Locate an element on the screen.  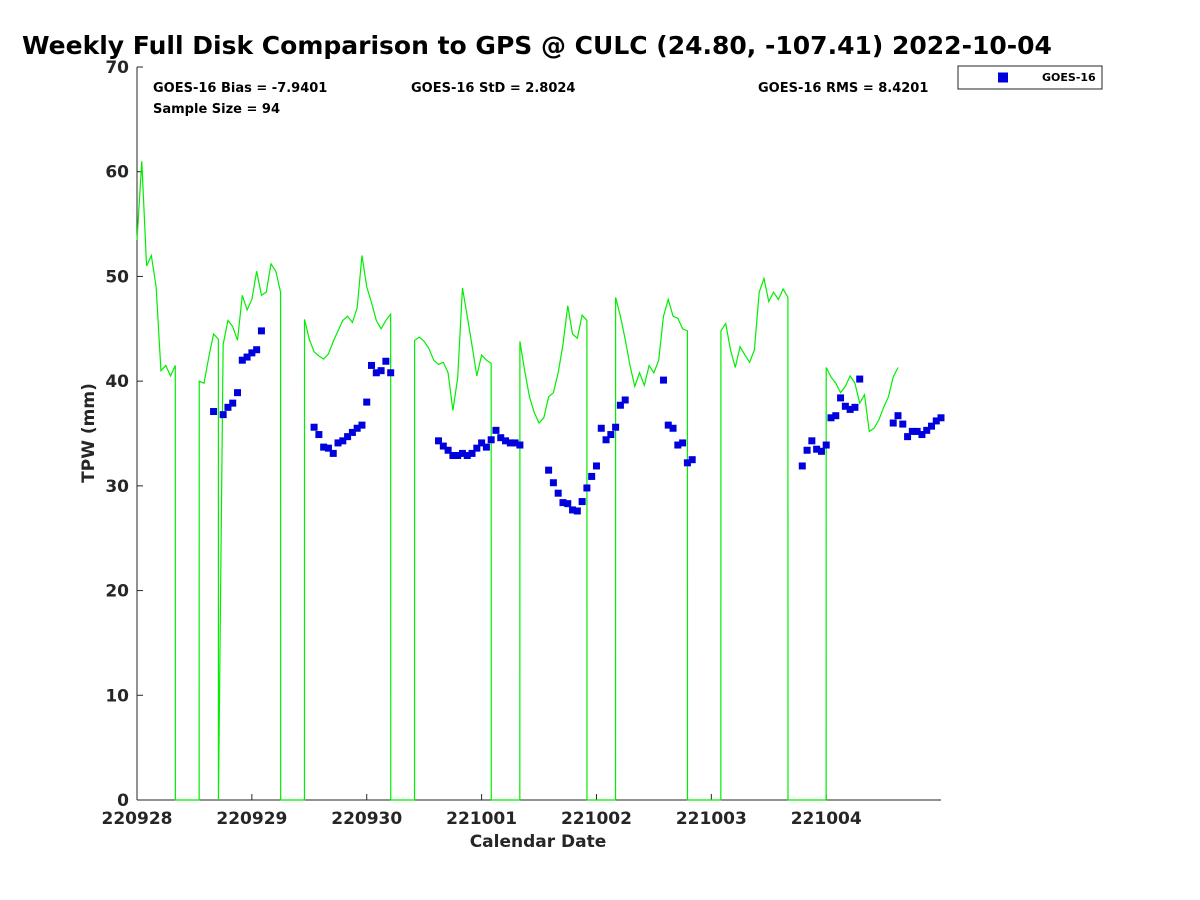
x-tick-label: 221004 is located at coordinates (826, 819).